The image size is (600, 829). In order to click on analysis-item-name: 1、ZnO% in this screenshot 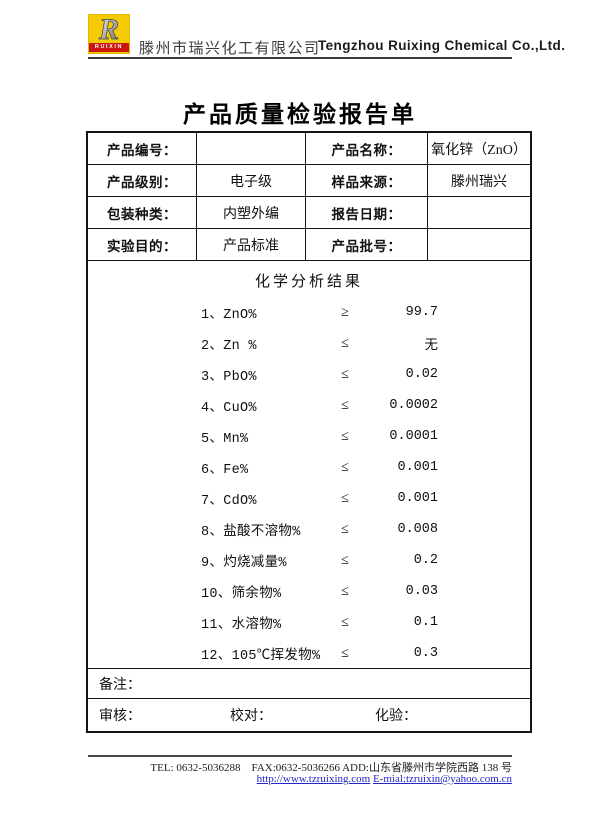, I will do `click(229, 315)`.